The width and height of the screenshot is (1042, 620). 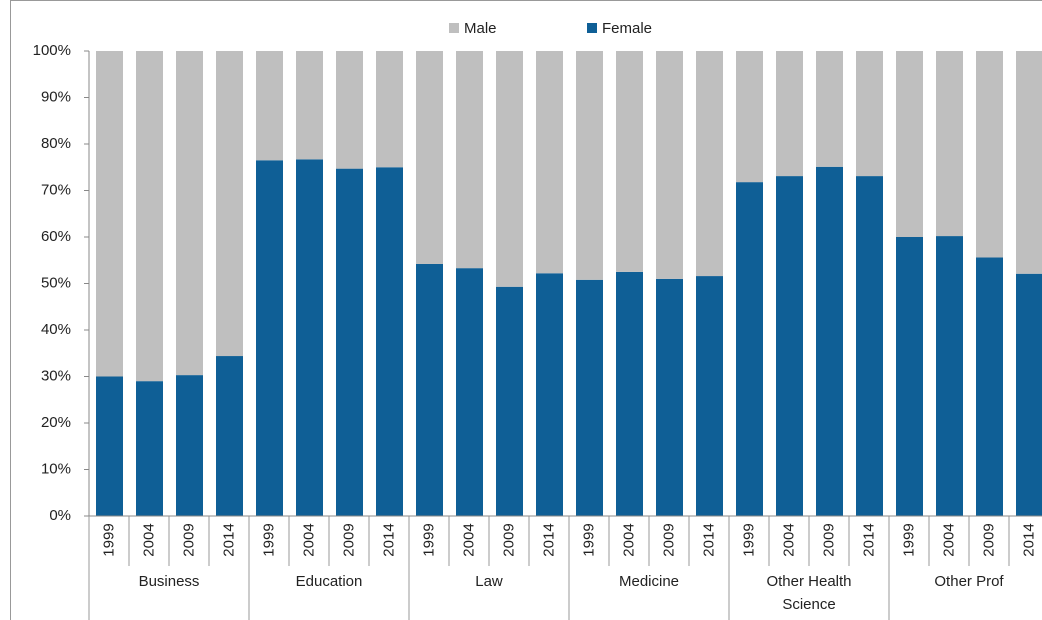 What do you see at coordinates (56, 375) in the screenshot?
I see `y-tick-label: 30%` at bounding box center [56, 375].